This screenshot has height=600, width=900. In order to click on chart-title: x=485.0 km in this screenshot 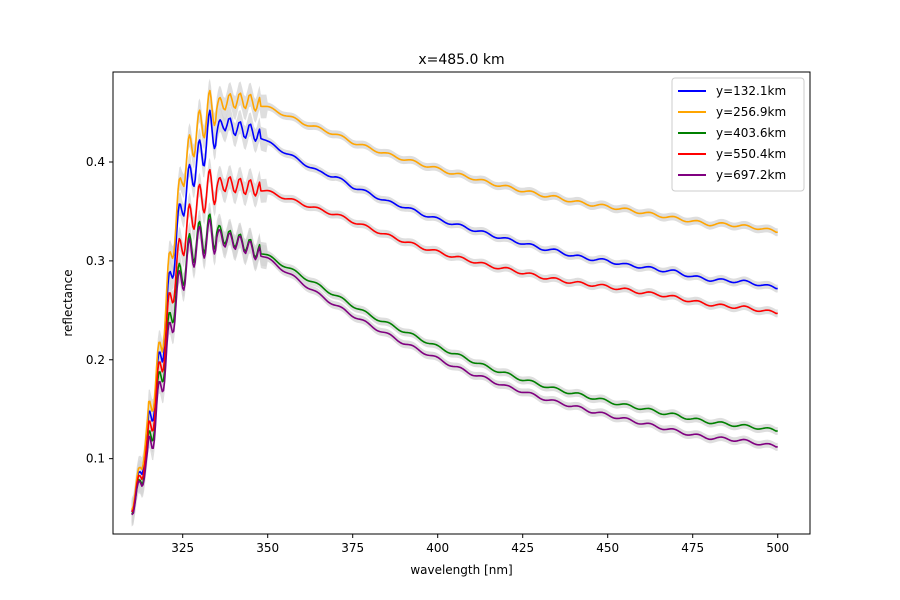, I will do `click(461, 60)`.